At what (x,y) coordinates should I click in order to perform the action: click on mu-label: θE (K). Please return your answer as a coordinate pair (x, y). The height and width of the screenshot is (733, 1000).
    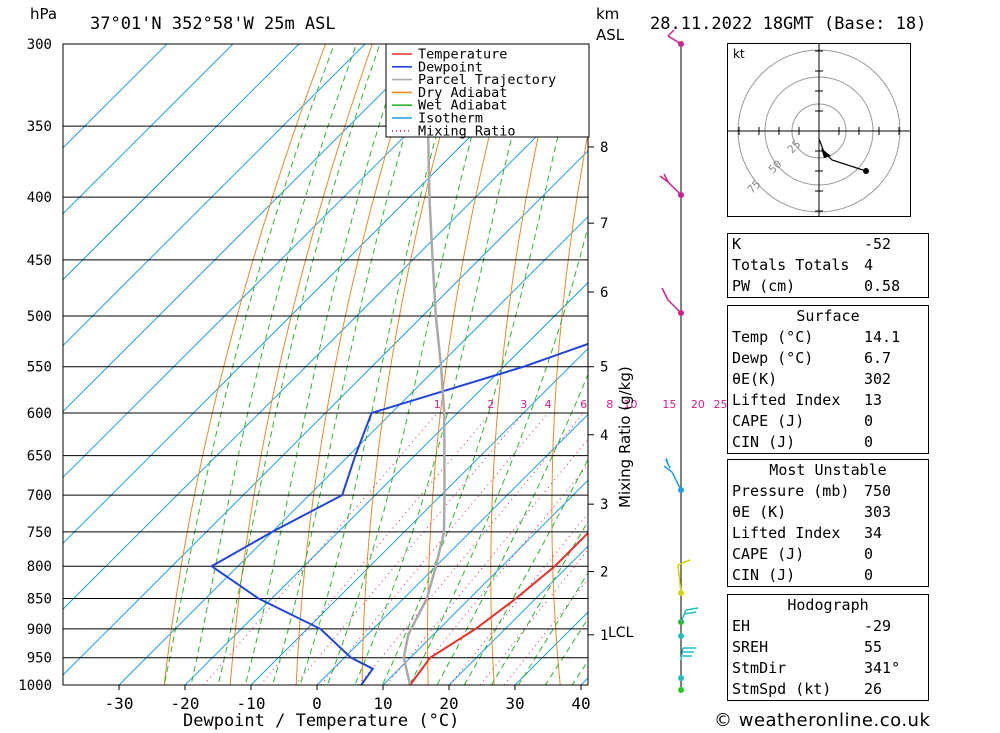
    Looking at the image, I should click on (759, 512).